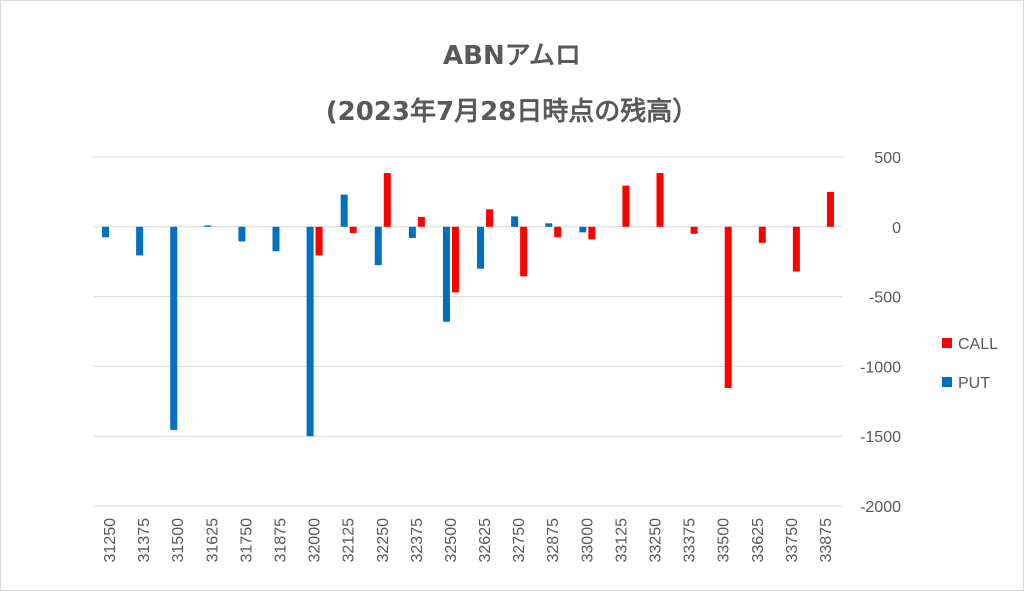  I want to click on y-tick-label: -1500, so click(880, 437).